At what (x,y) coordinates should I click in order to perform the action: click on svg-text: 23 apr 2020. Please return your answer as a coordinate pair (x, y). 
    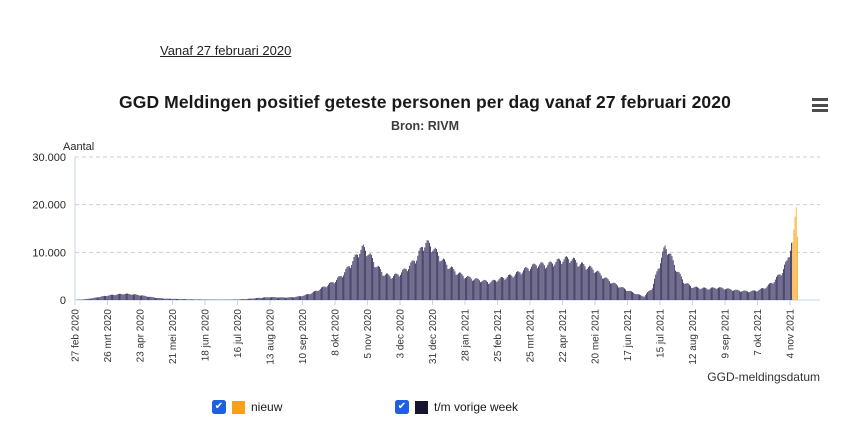
    Looking at the image, I should click on (141, 336).